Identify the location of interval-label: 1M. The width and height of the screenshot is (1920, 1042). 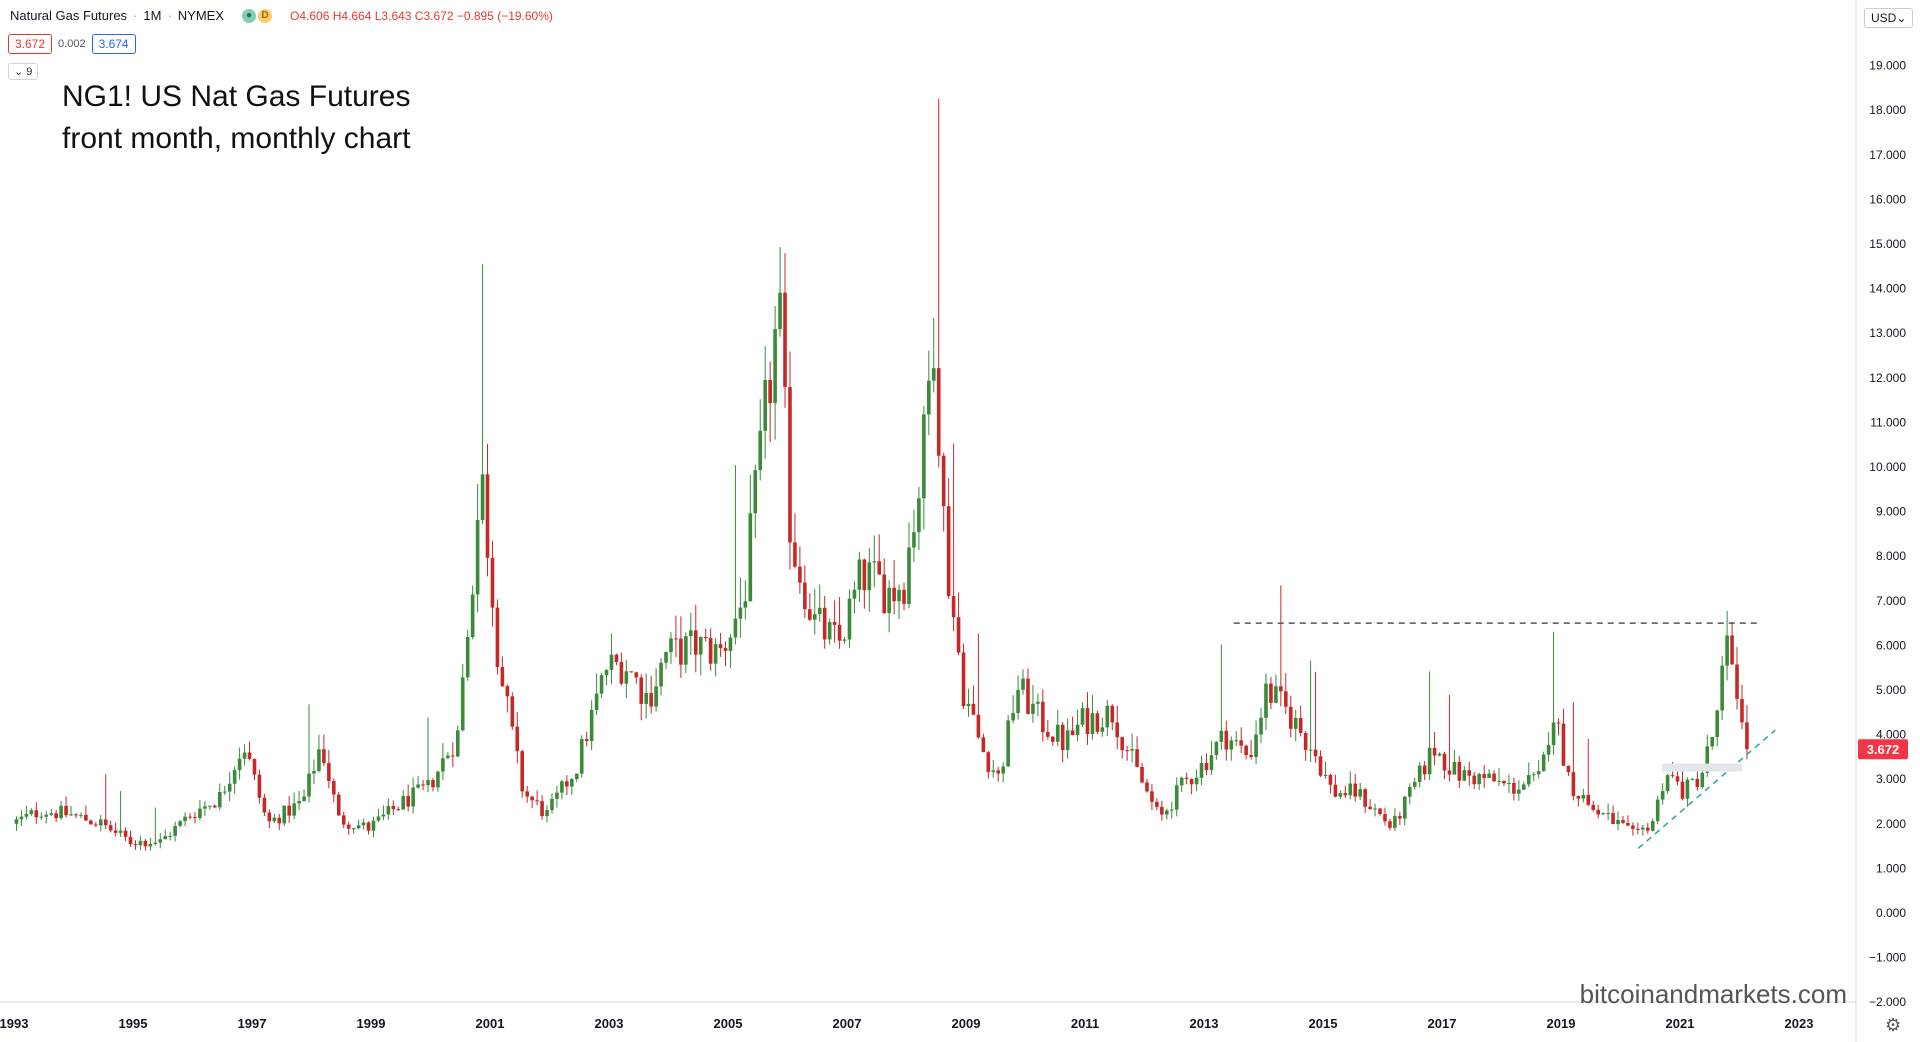
(152, 15).